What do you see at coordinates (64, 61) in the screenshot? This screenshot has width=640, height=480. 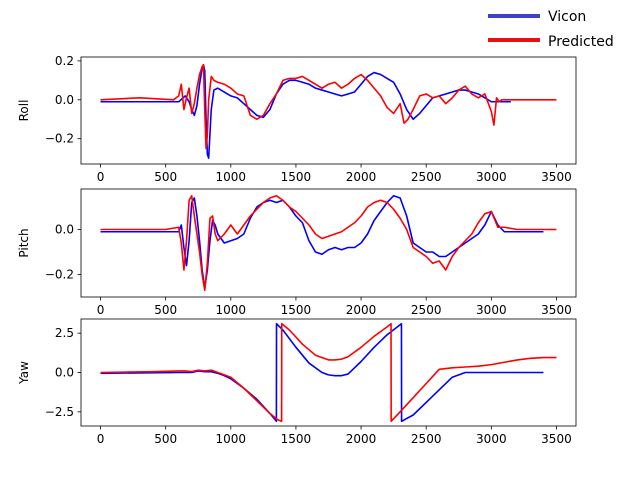 I see `y-tick-label-roll: 0.2` at bounding box center [64, 61].